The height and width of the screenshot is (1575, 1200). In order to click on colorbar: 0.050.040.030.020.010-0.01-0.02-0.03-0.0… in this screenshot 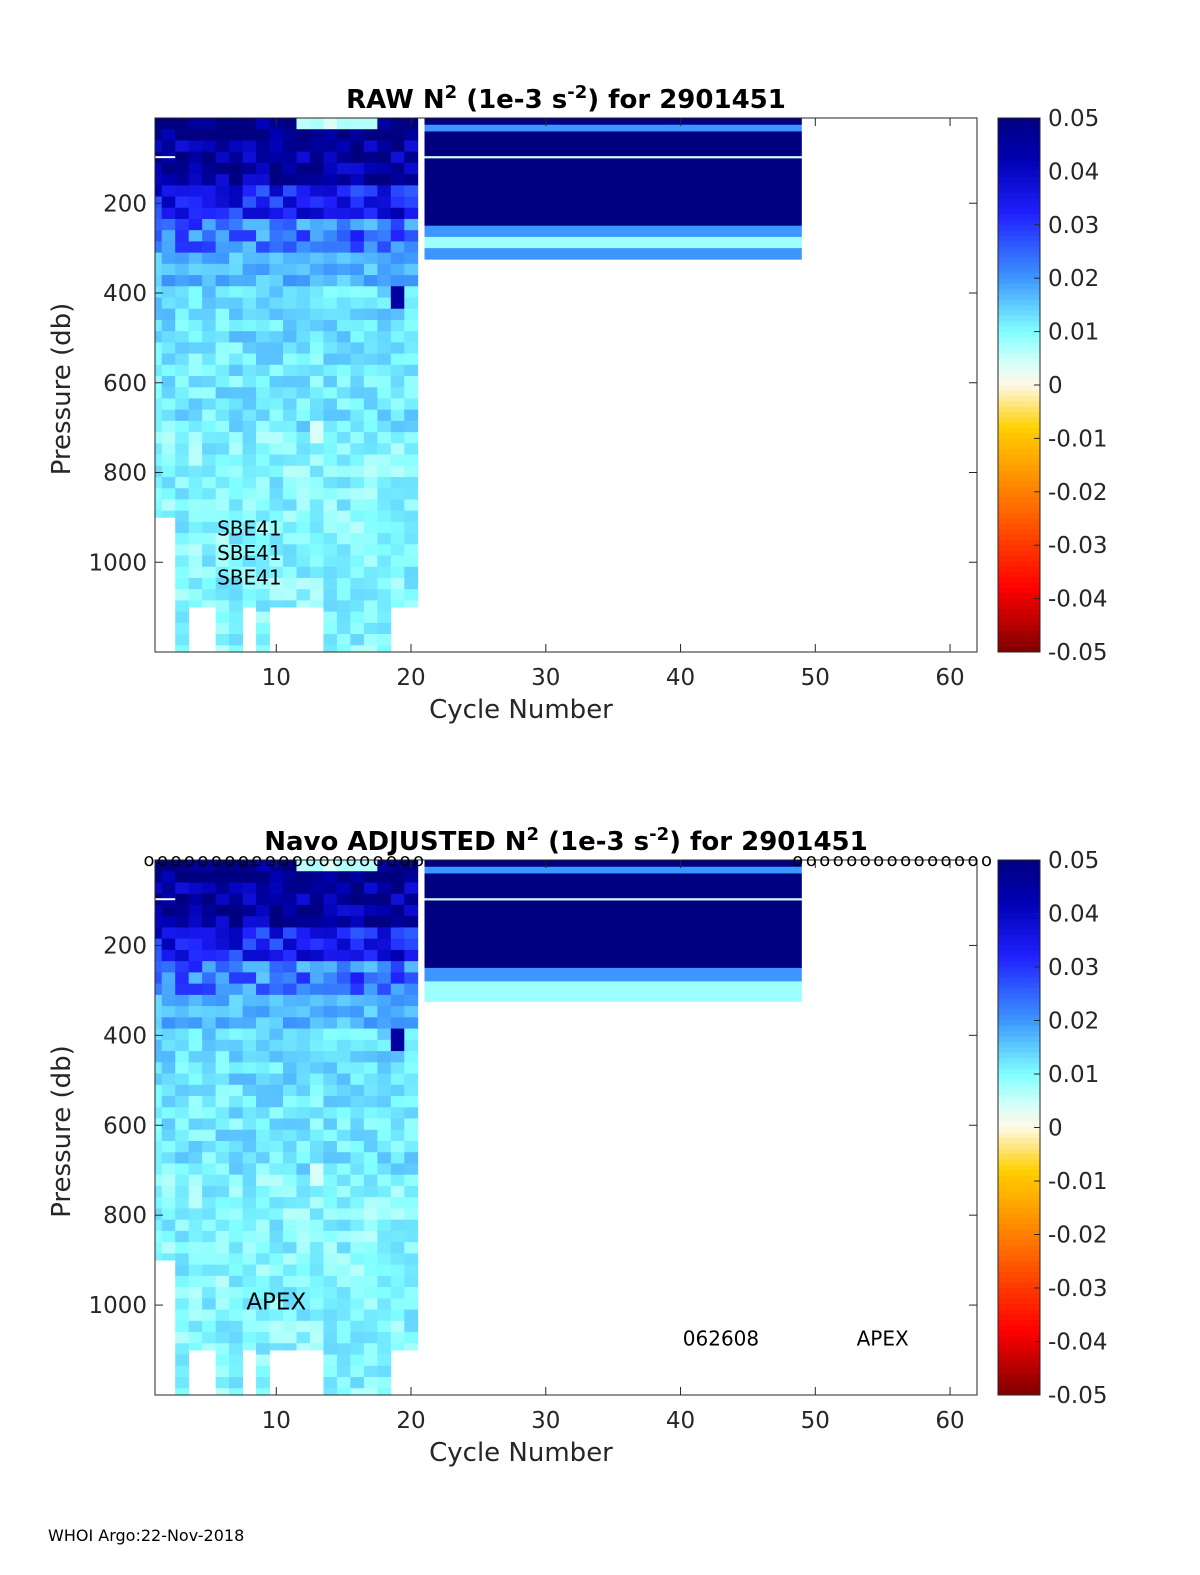, I will do `click(1052, 1128)`.